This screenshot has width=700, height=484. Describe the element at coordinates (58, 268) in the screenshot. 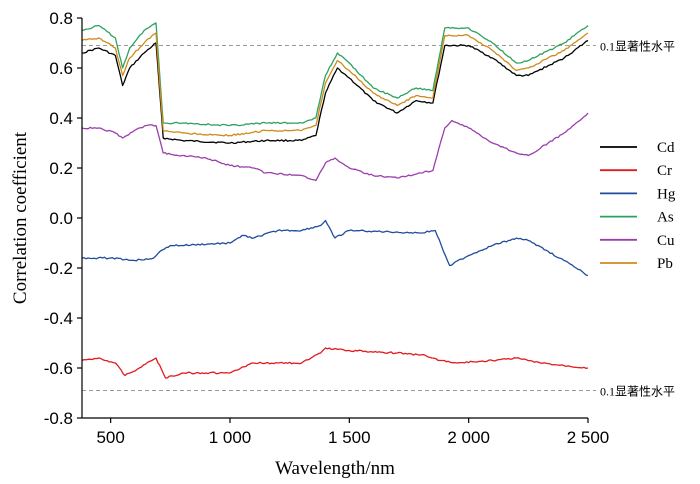

I see `y-tick-label: -0.2` at that location.